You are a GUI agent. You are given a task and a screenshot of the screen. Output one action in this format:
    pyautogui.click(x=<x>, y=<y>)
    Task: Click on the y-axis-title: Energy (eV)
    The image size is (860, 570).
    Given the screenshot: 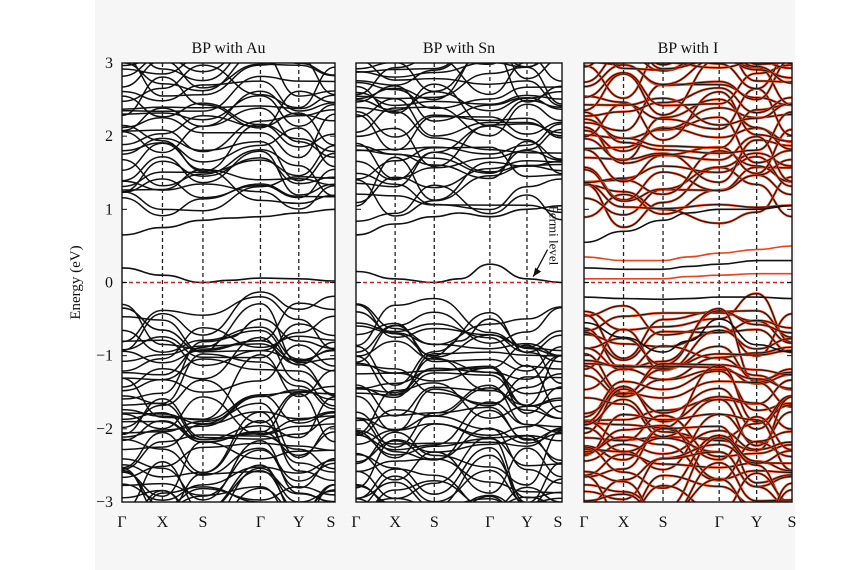 What is the action you would take?
    pyautogui.click(x=76, y=282)
    